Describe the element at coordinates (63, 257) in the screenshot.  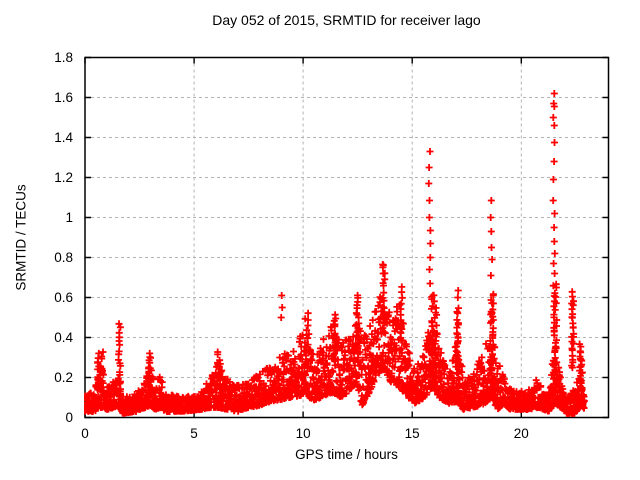
I see `y-tick-label: 0.8` at that location.